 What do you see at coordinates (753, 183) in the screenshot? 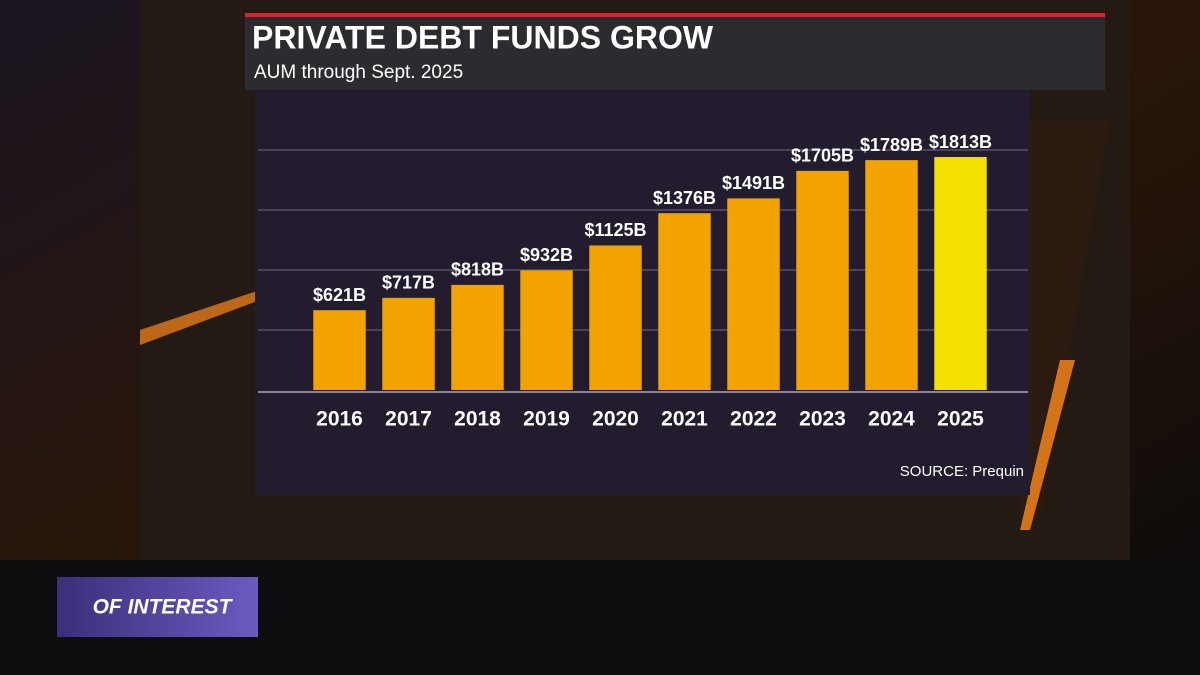
I see `value-label: $1491B` at bounding box center [753, 183].